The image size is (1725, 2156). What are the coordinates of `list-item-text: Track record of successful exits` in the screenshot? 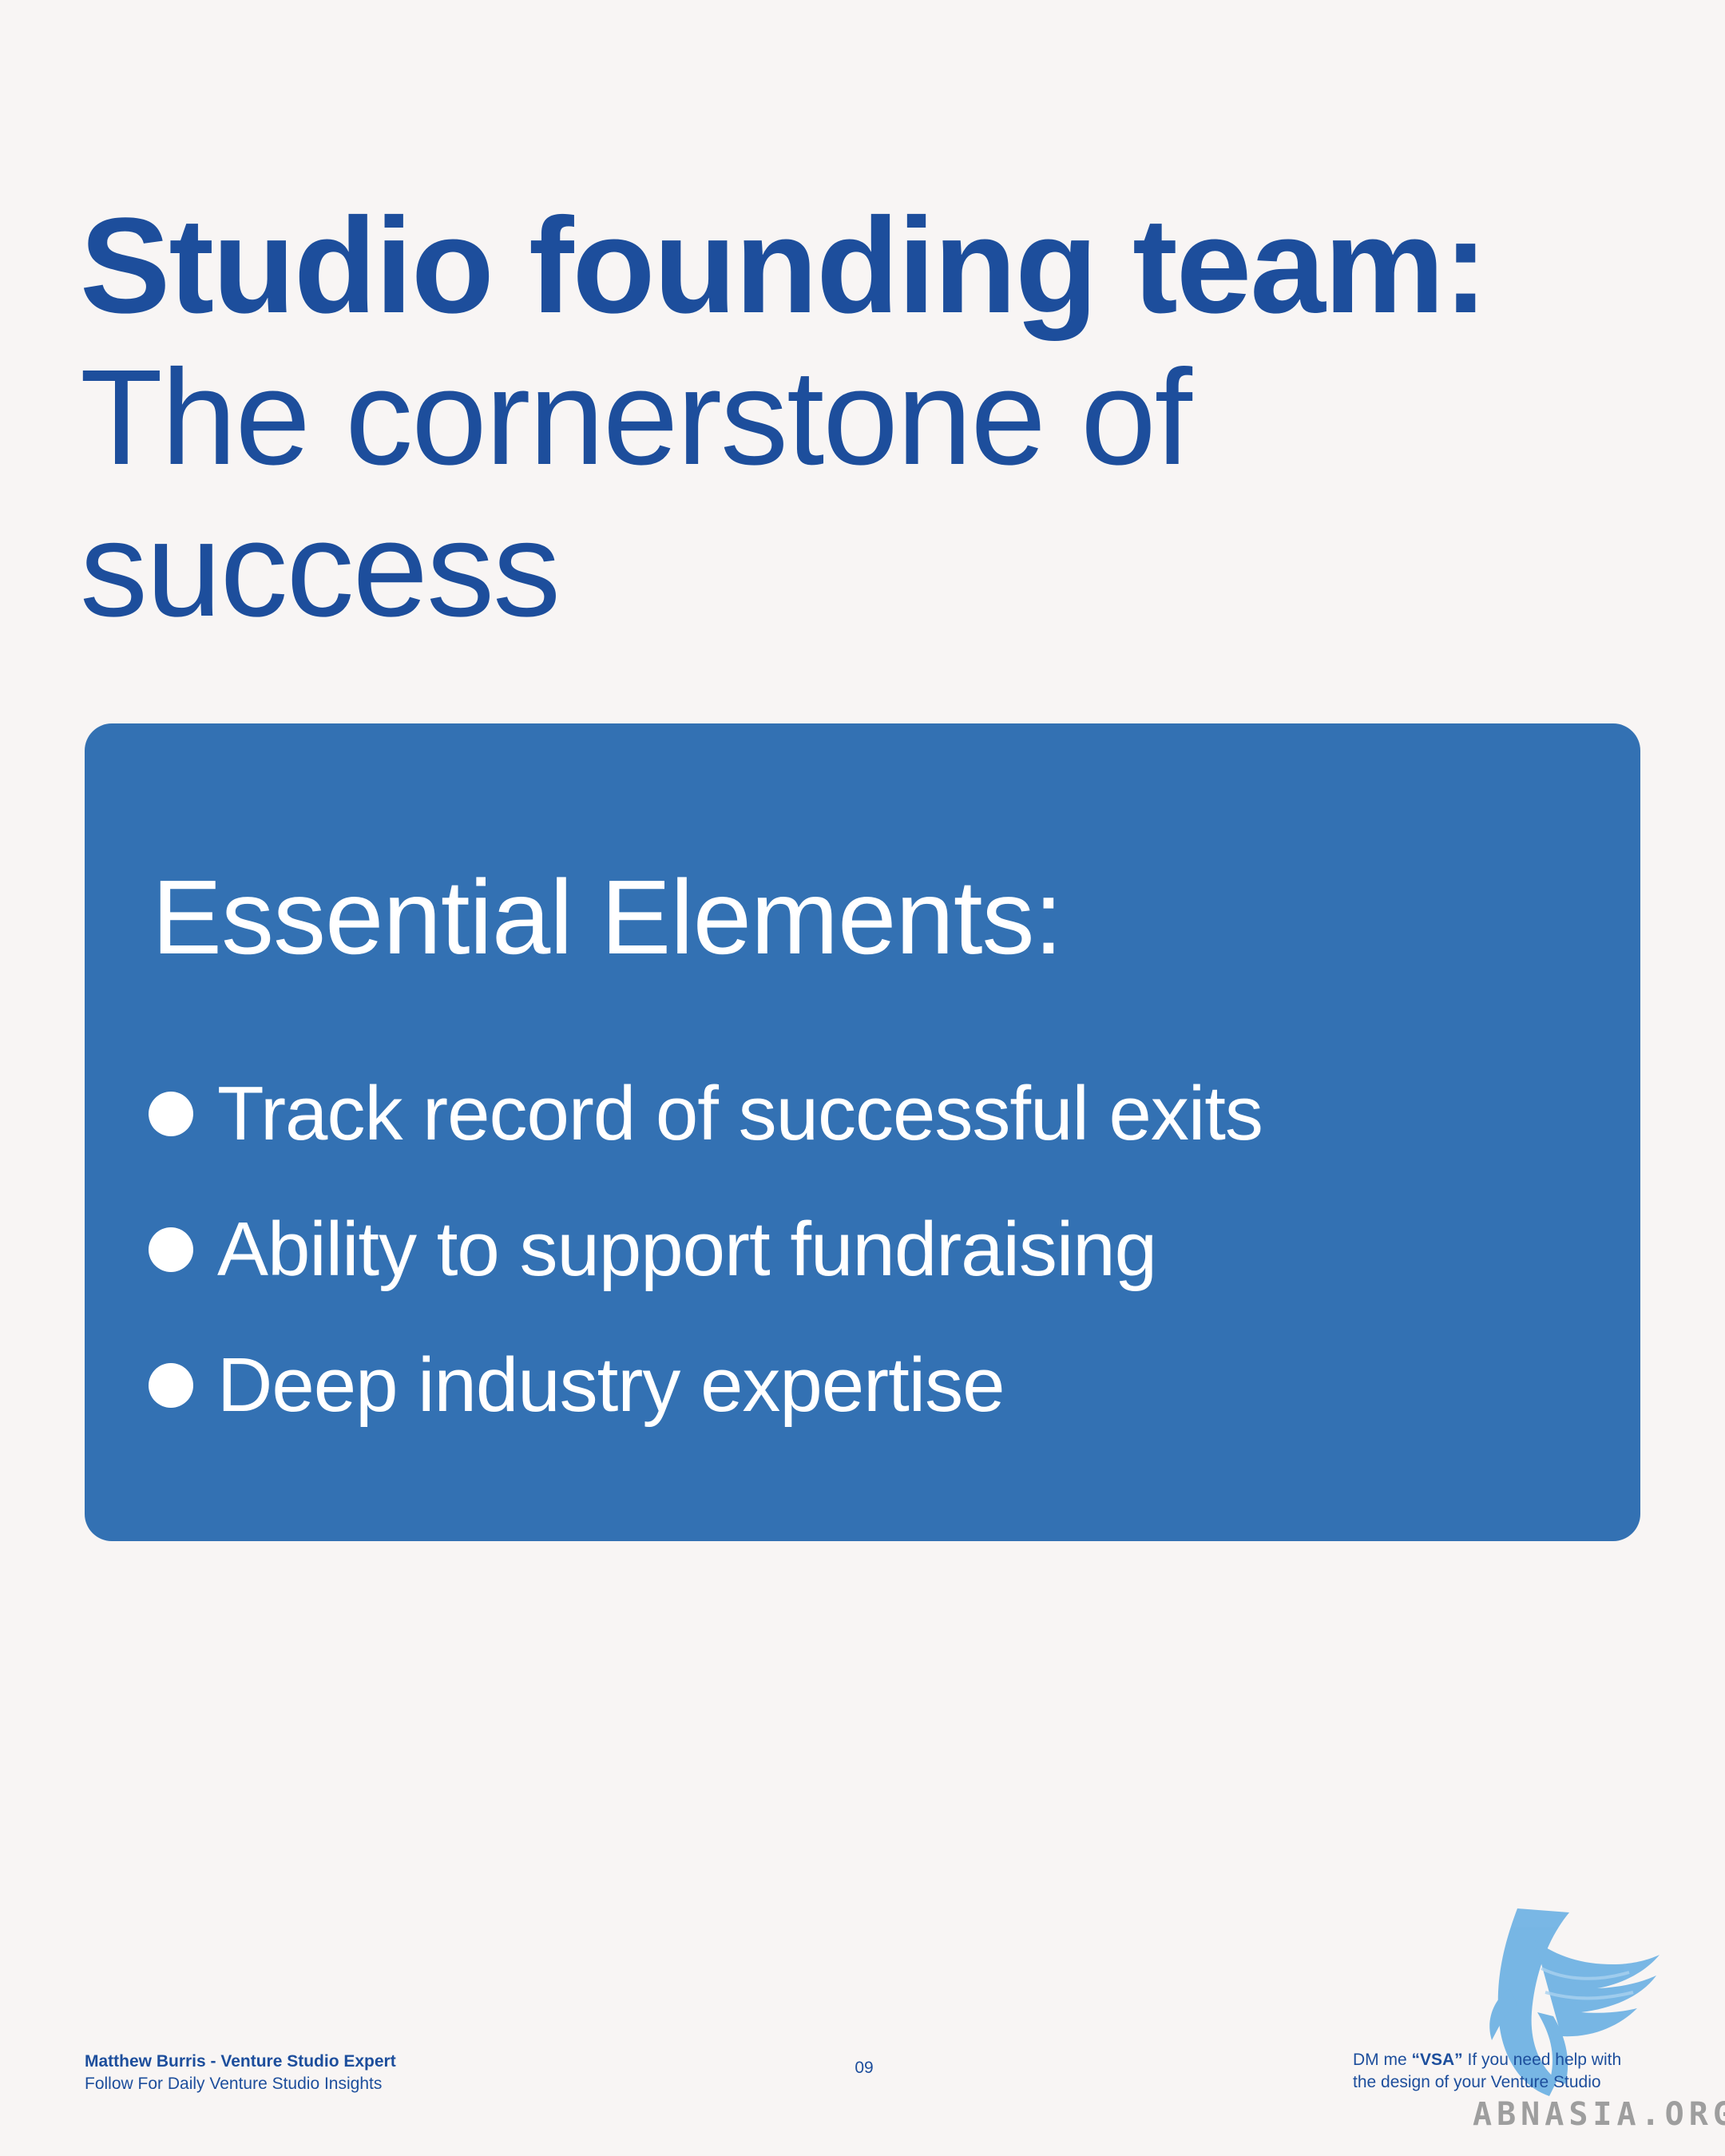 It's located at (740, 1113).